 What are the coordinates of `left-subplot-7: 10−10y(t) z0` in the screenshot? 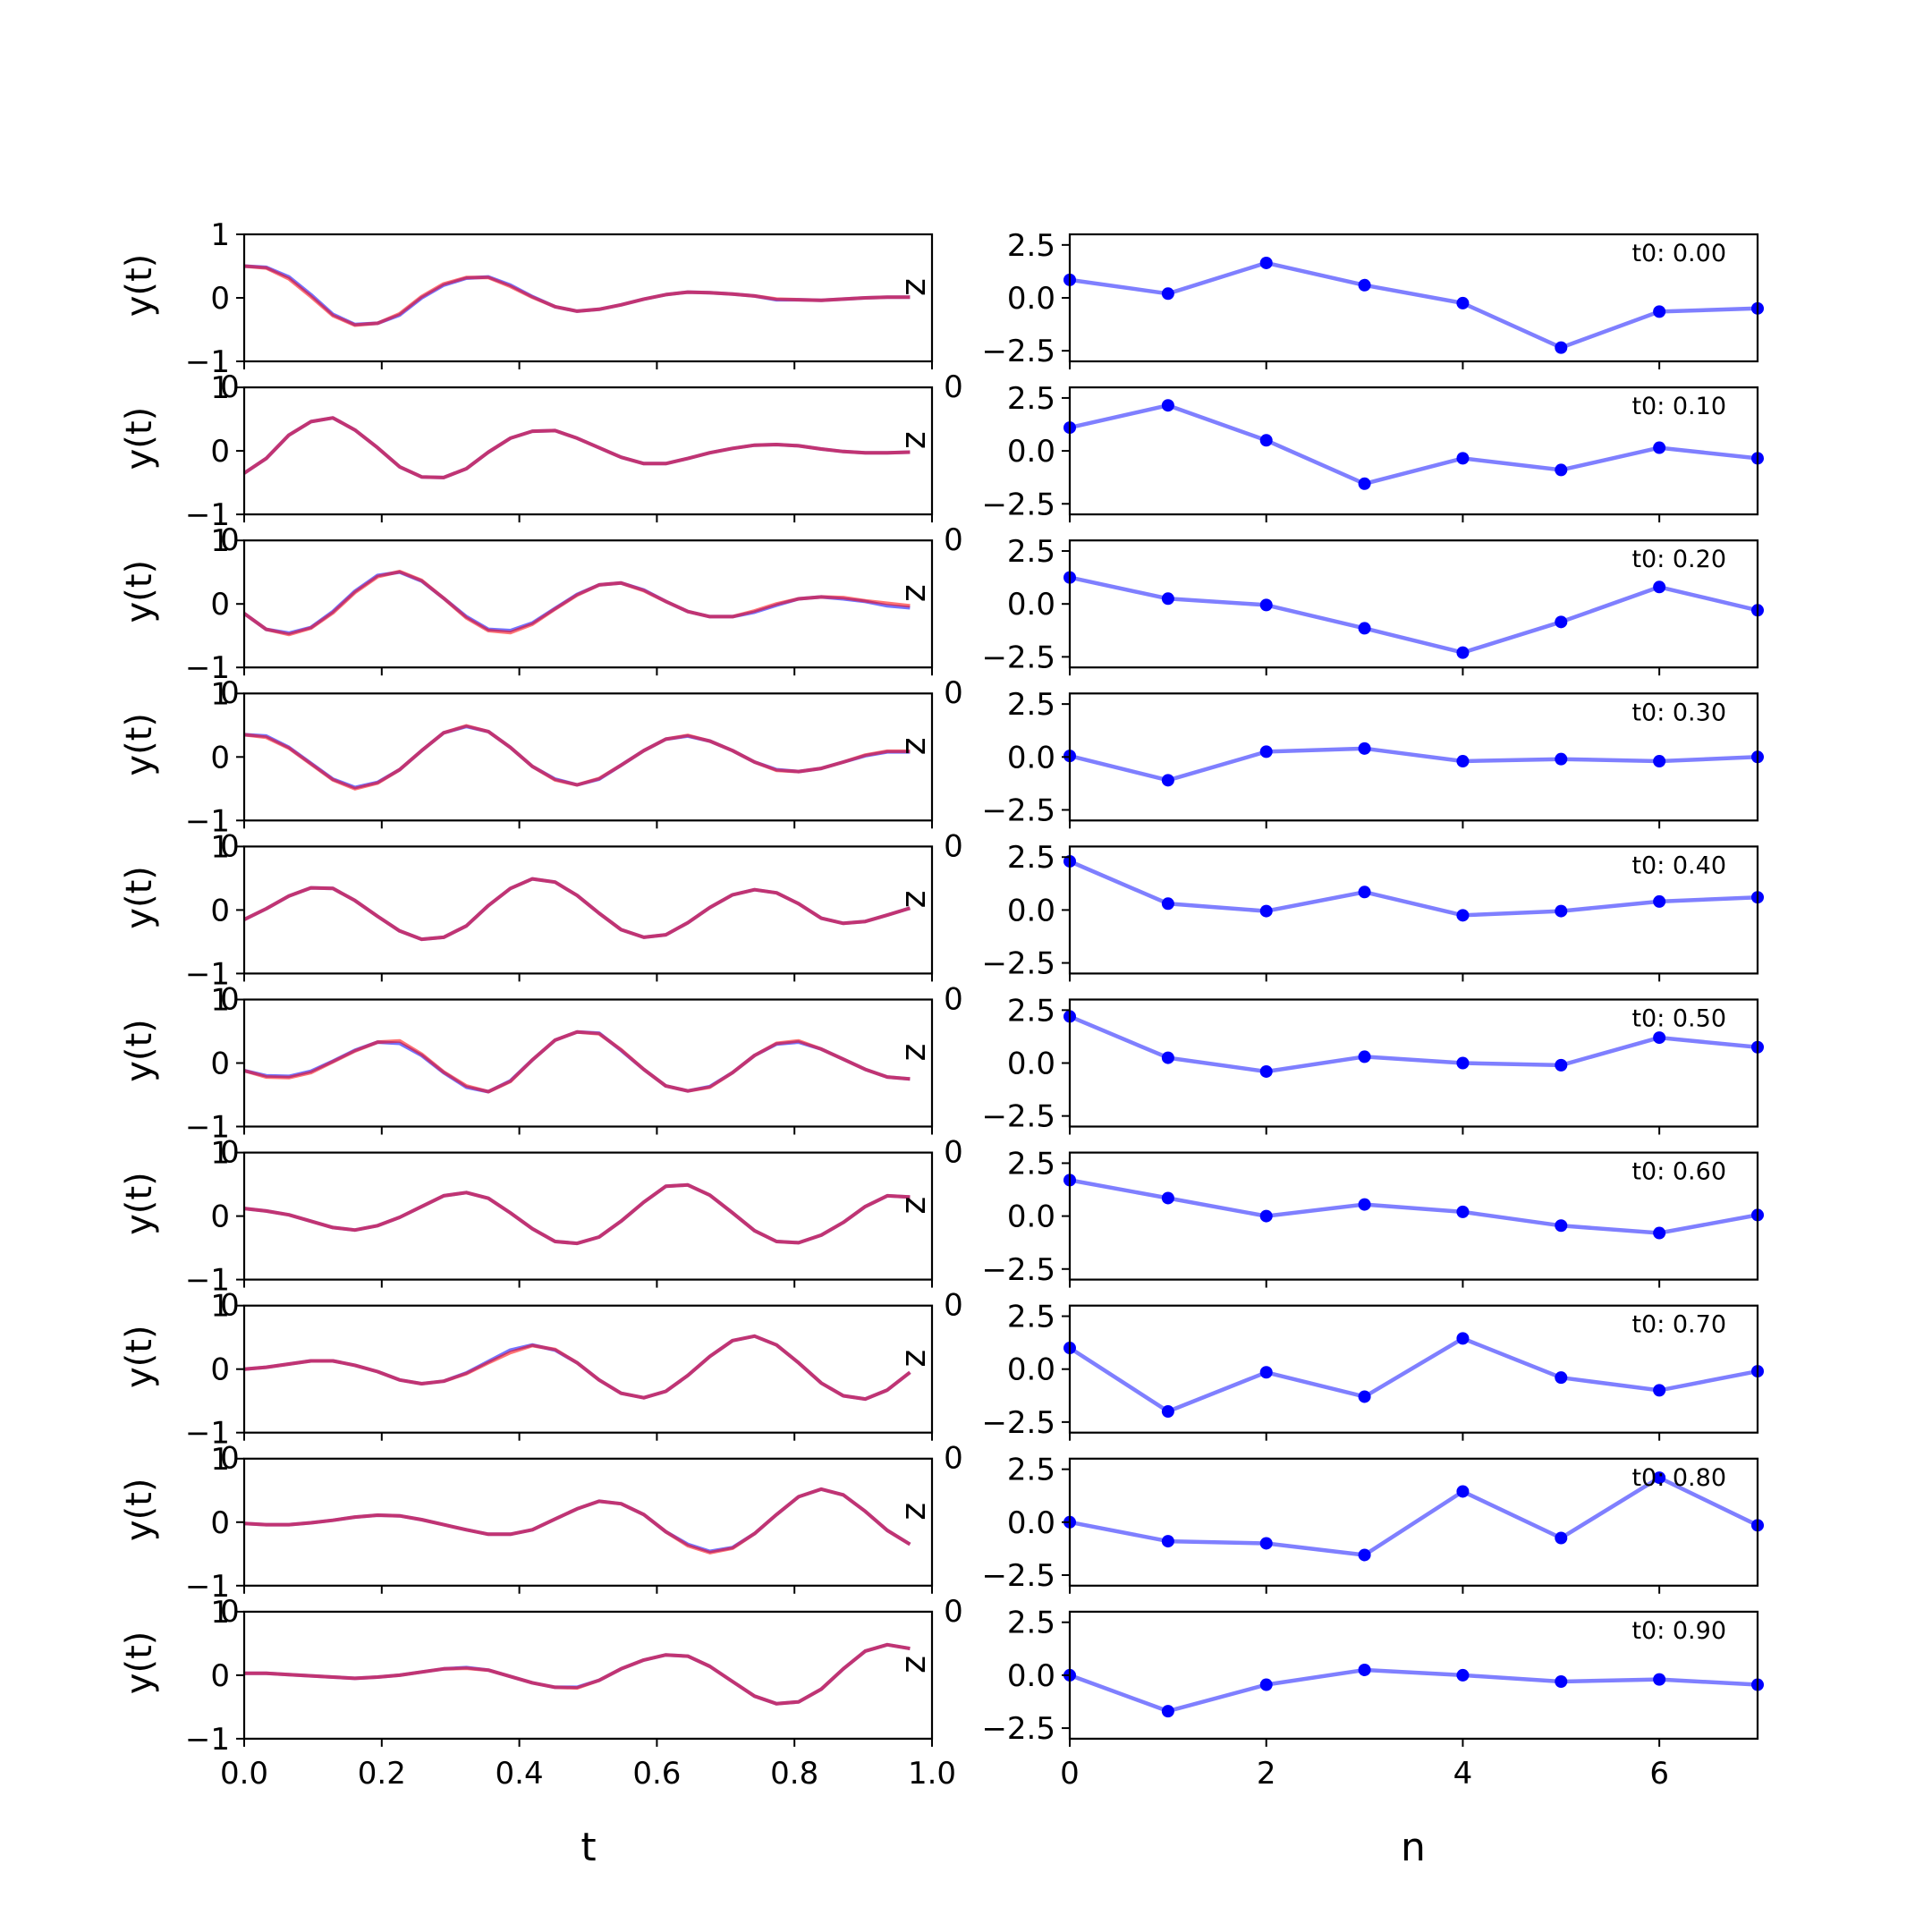 It's located at (541, 1383).